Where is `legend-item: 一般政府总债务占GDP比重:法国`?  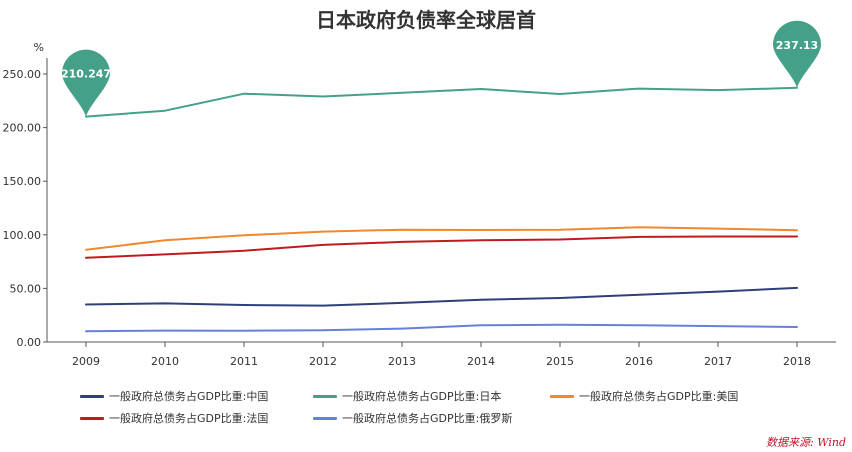
legend-item: 一般政府总债务占GDP比重:法国 is located at coordinates (174, 418).